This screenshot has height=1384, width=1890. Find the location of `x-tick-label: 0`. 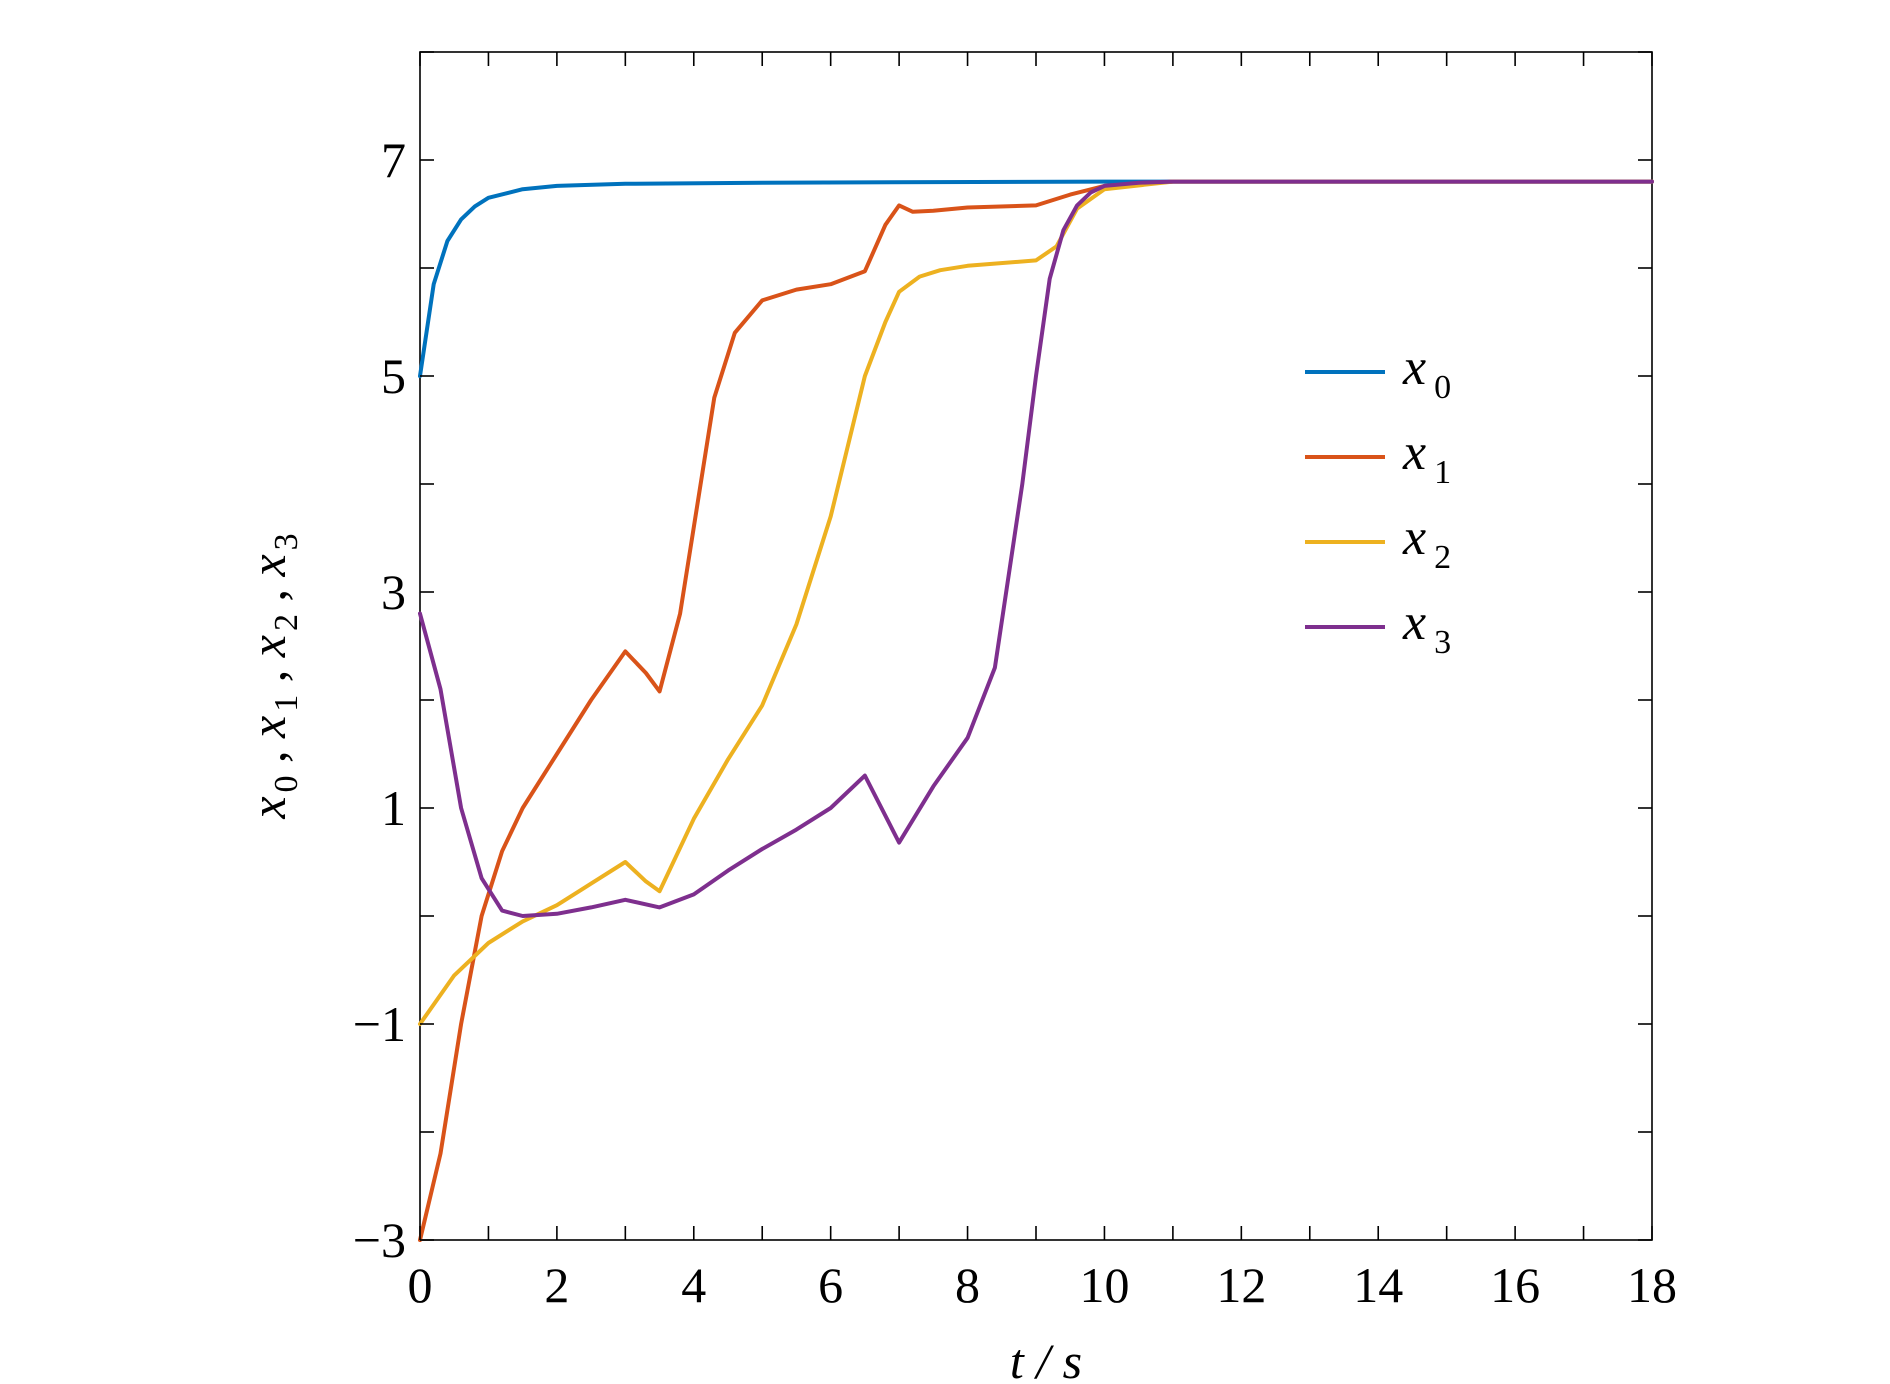

x-tick-label: 0 is located at coordinates (420, 1285).